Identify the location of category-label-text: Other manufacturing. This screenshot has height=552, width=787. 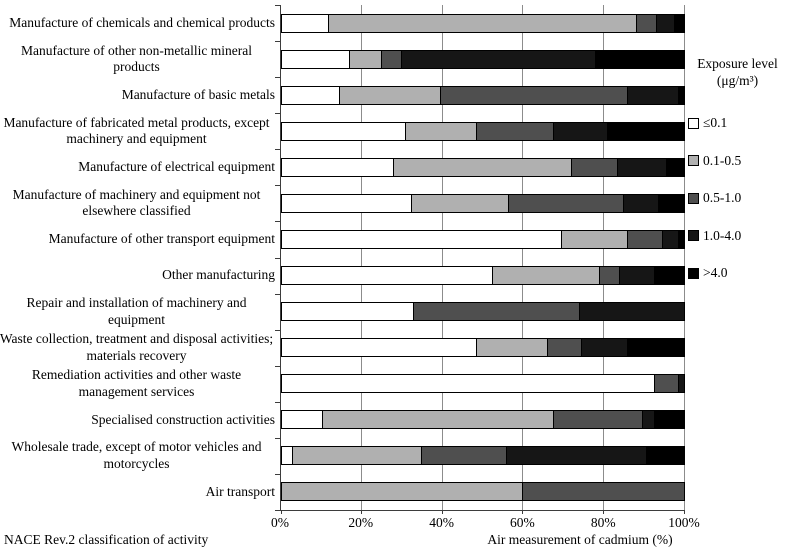
(218, 275).